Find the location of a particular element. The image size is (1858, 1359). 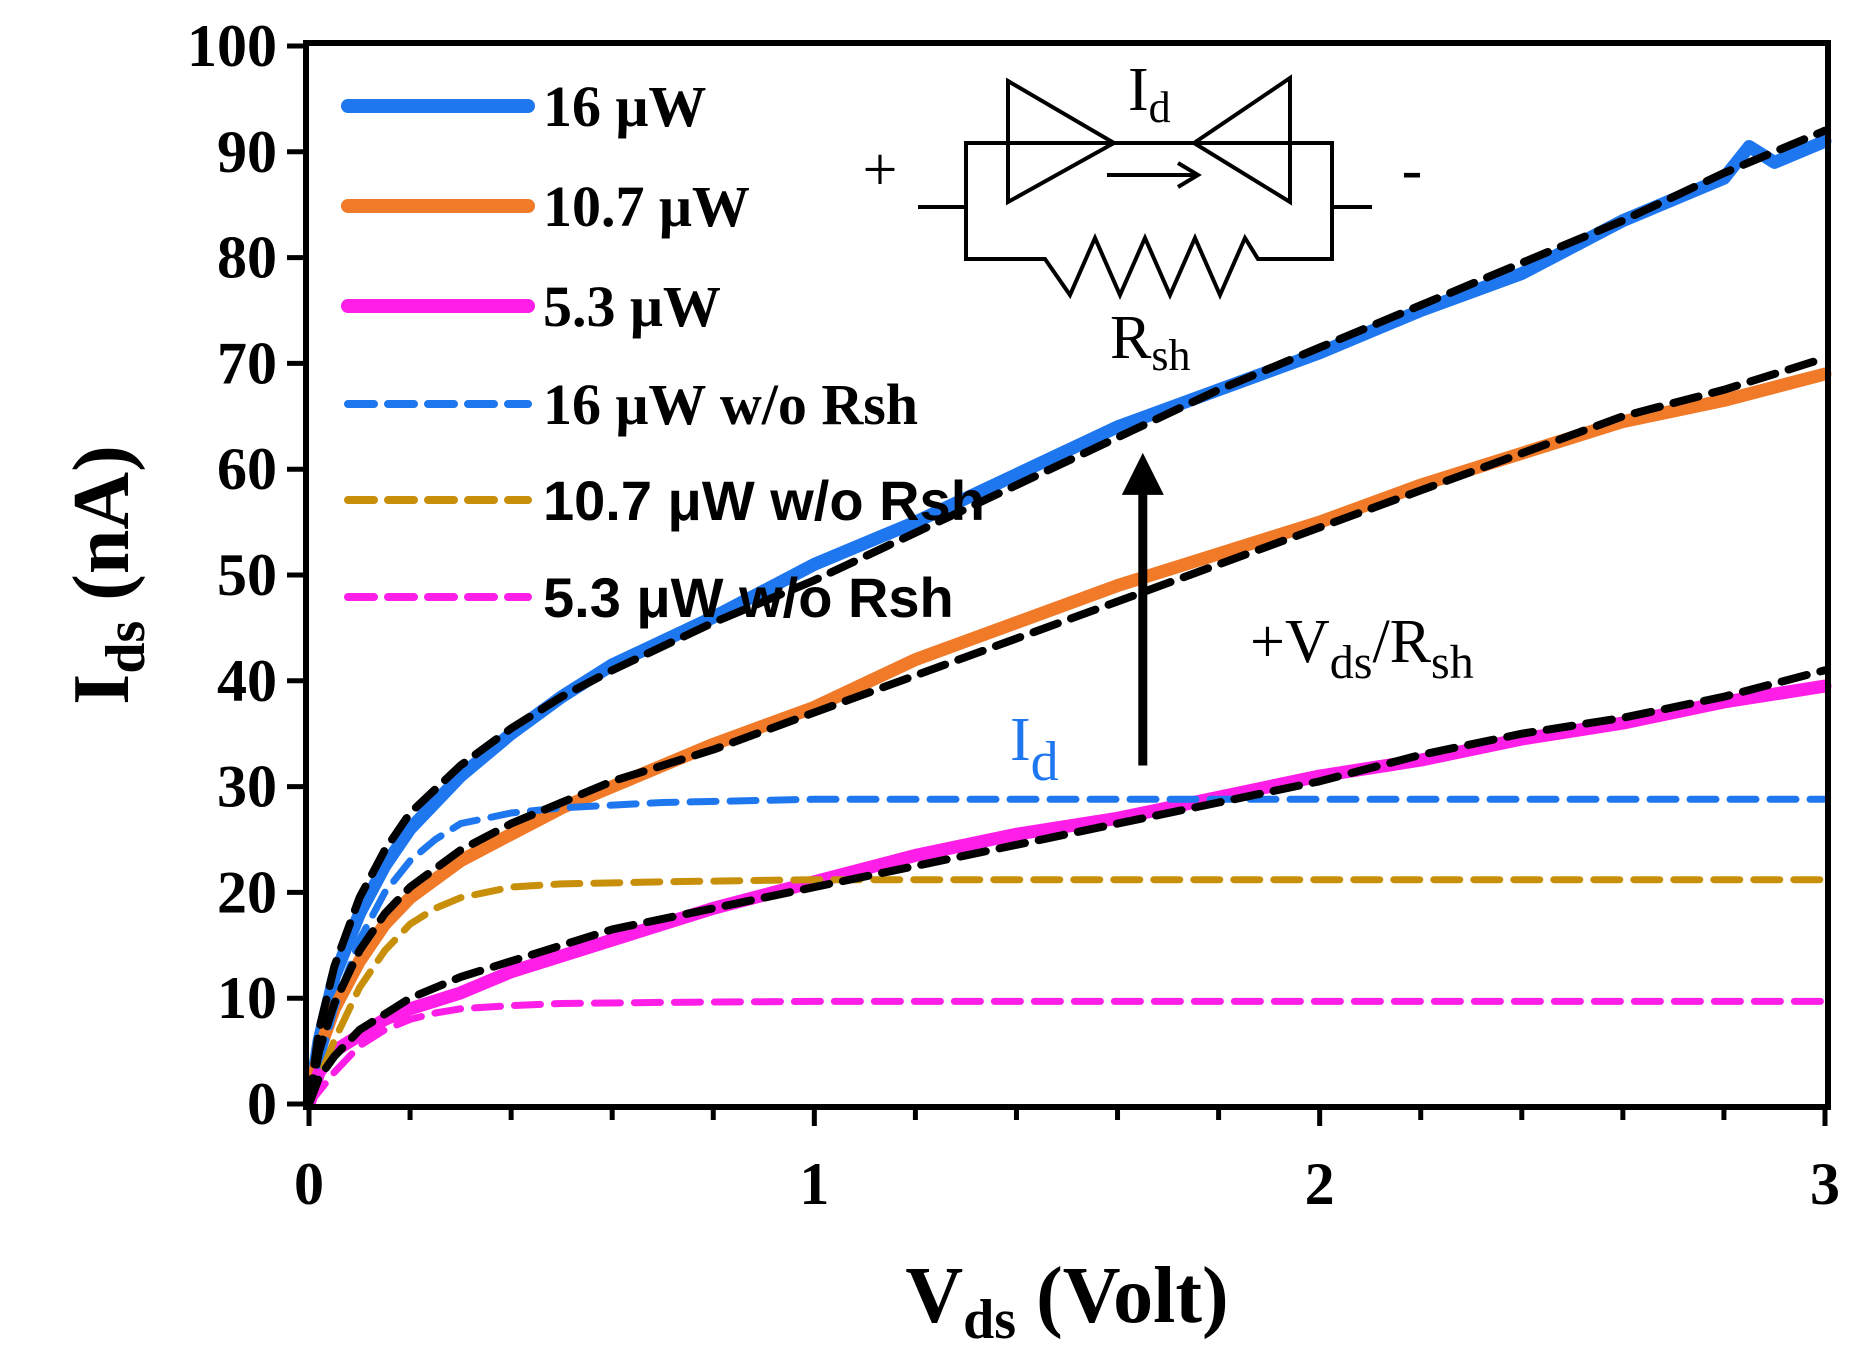

y-axis-title: Ids (nA) is located at coordinates (107, 575).